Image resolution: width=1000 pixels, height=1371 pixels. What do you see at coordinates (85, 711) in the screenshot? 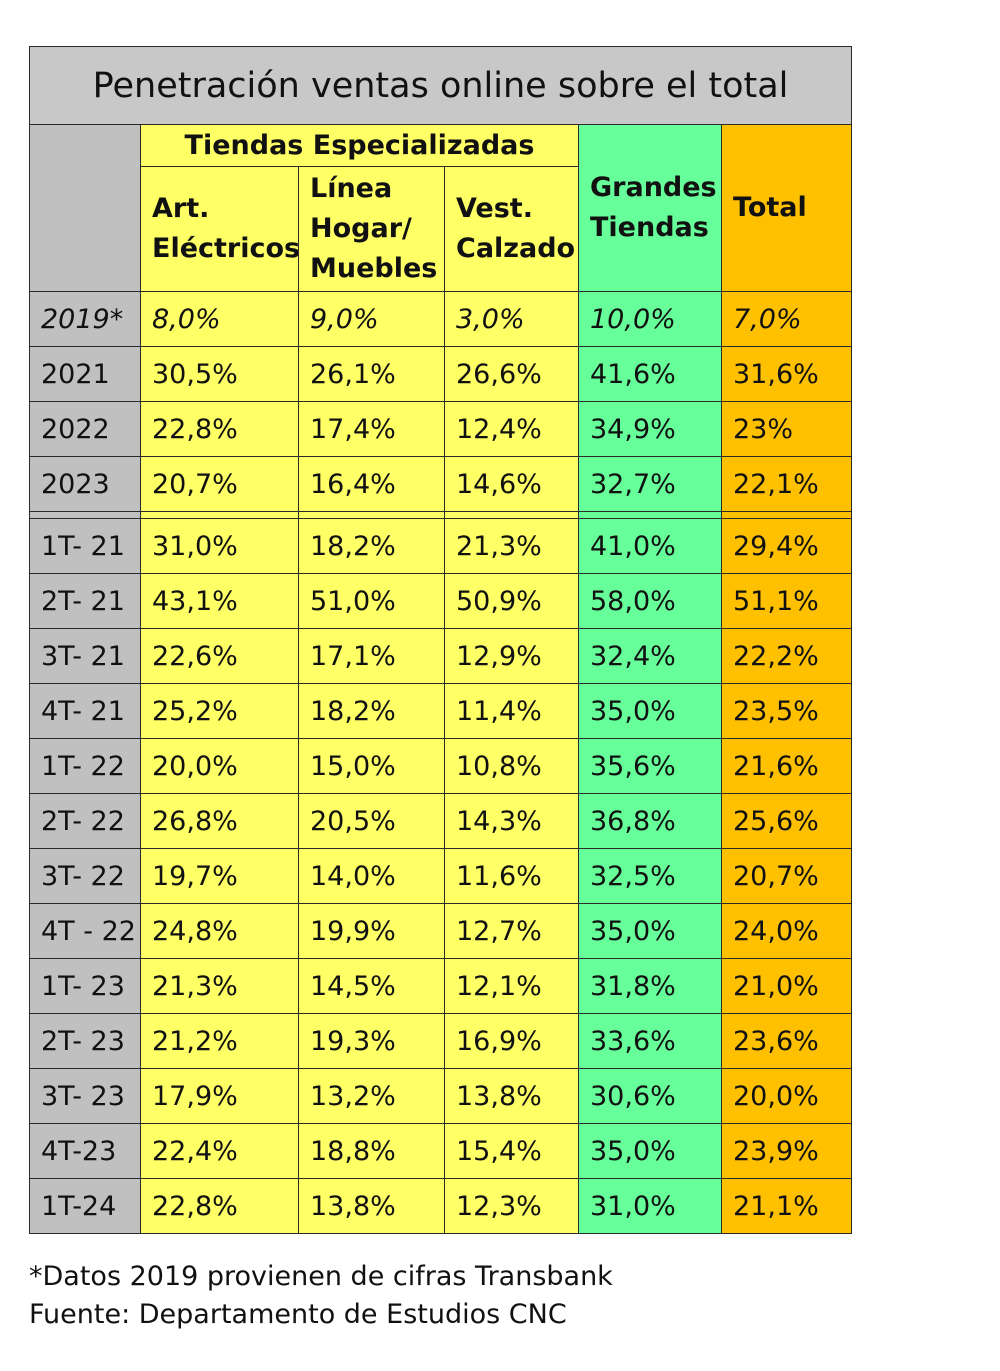
I see `row-label: 4T- 21` at bounding box center [85, 711].